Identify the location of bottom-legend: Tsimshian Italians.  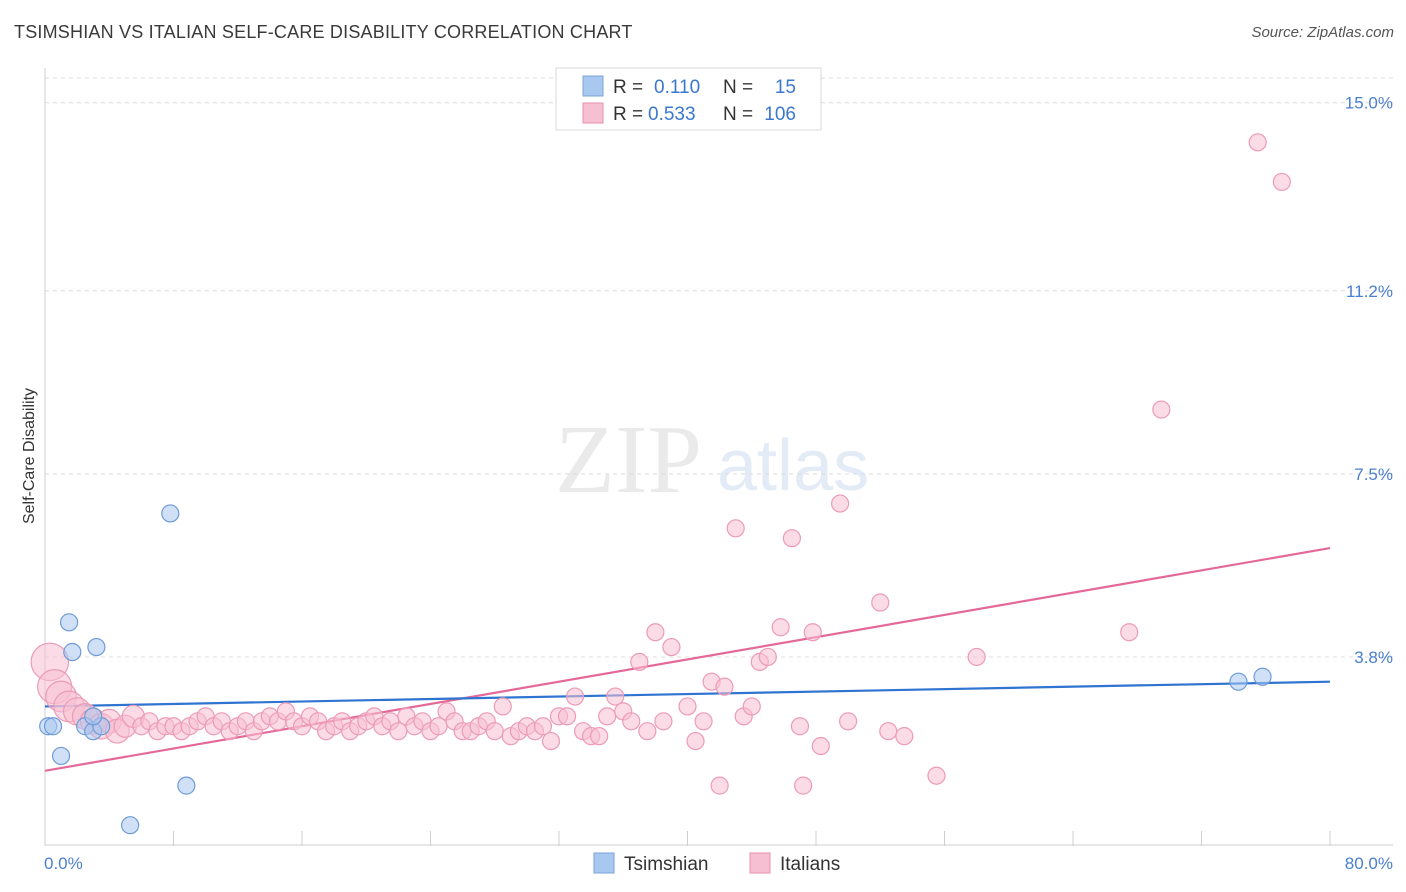
(716, 863).